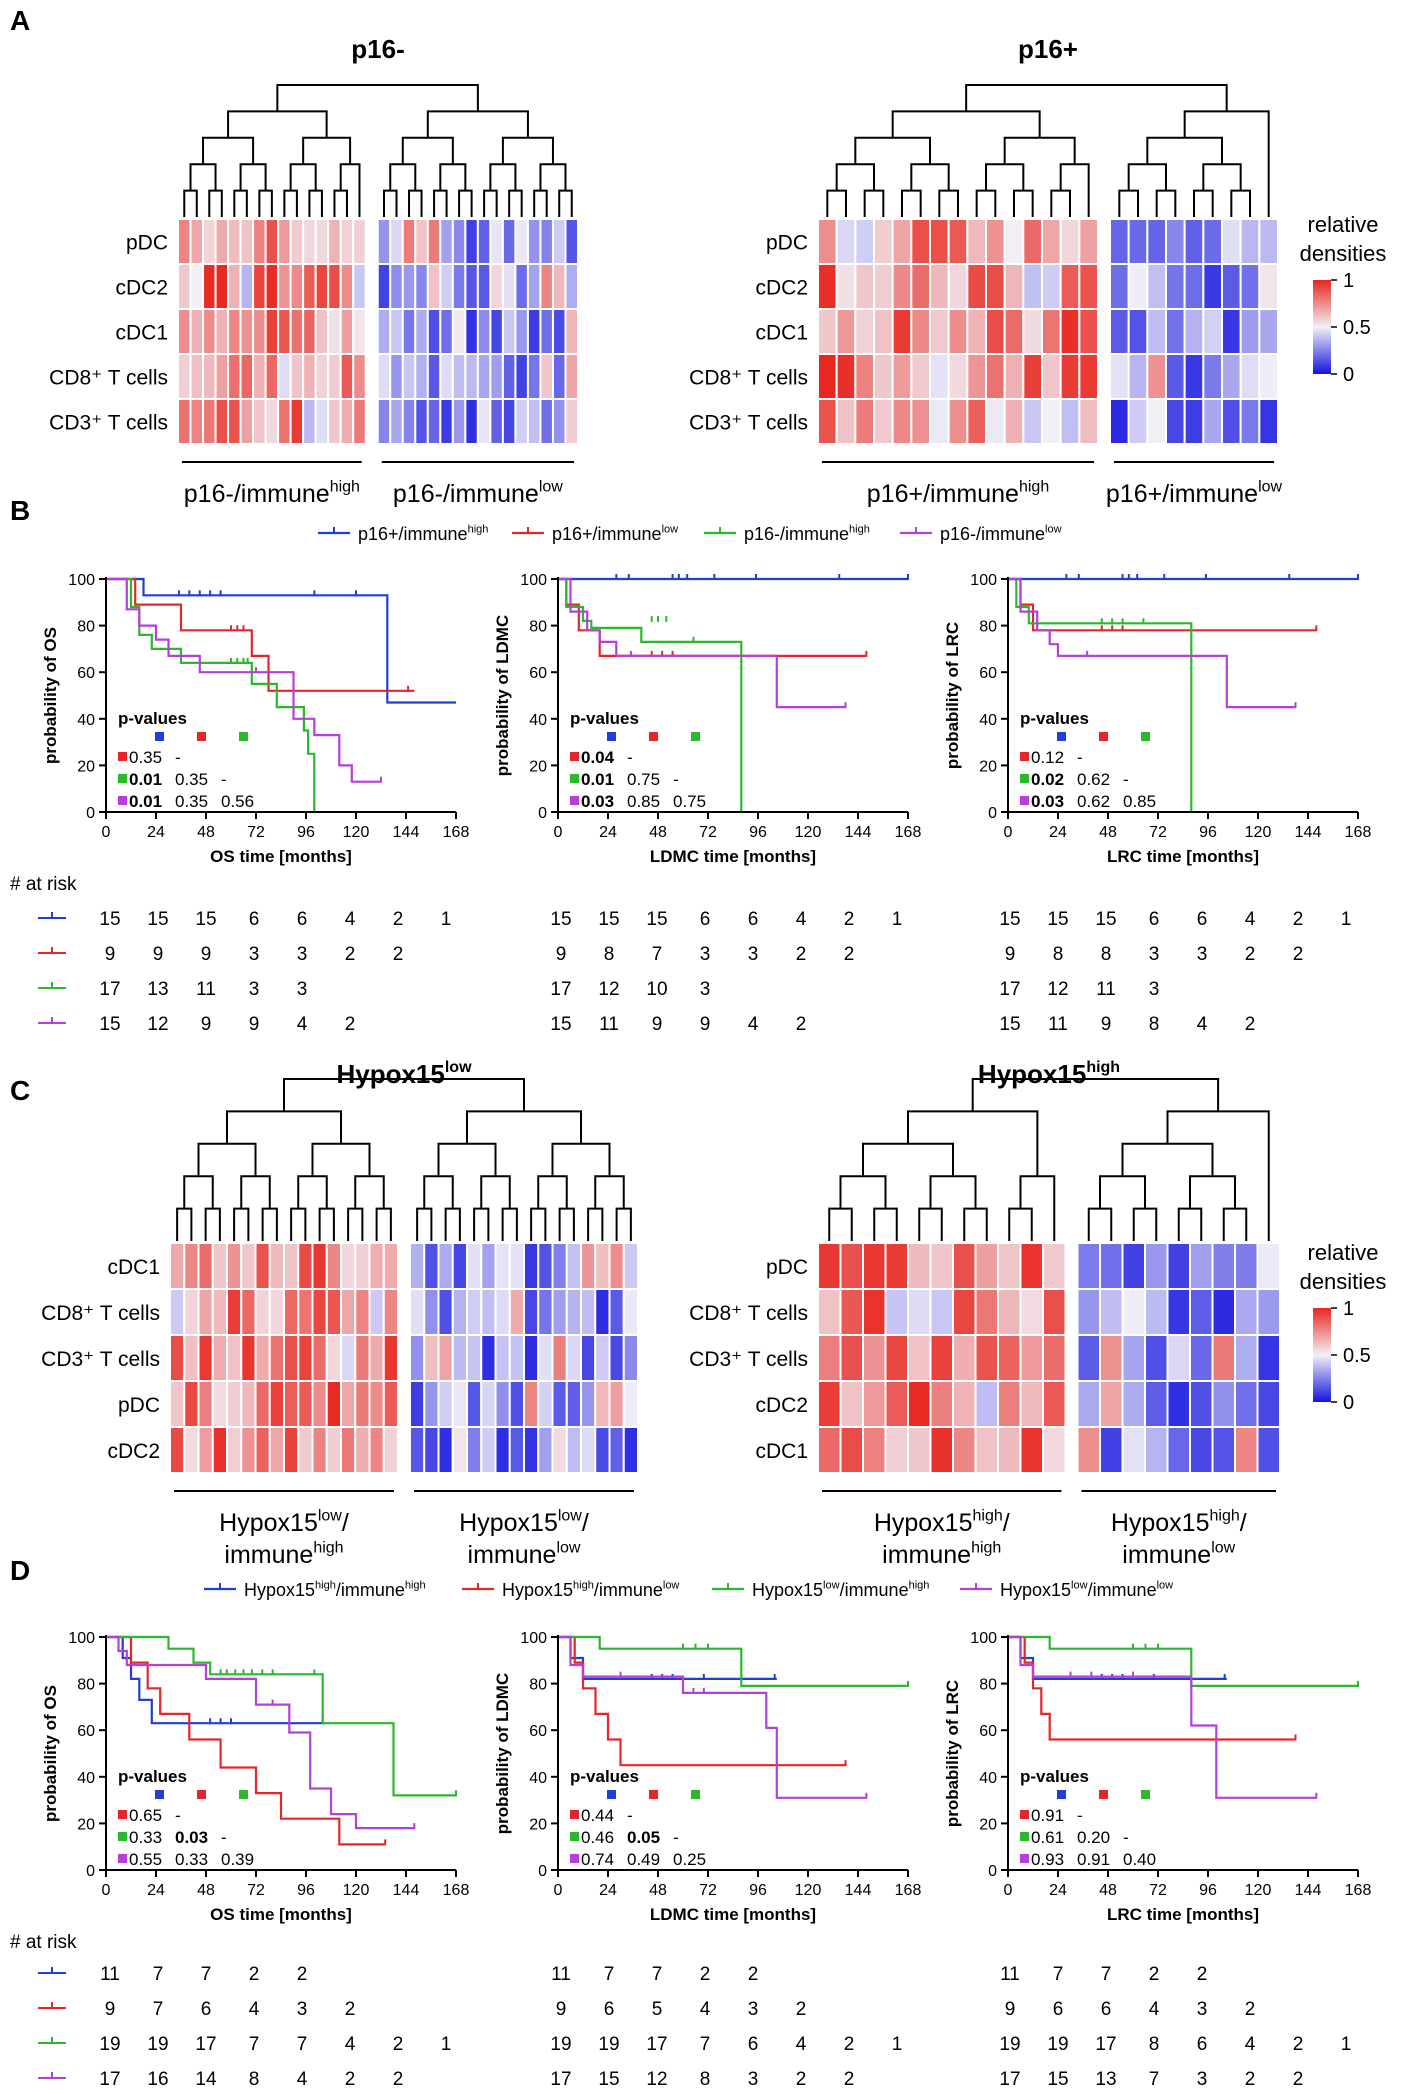  Describe the element at coordinates (281, 856) in the screenshot. I see `x-axis-title: OS time [months]` at that location.